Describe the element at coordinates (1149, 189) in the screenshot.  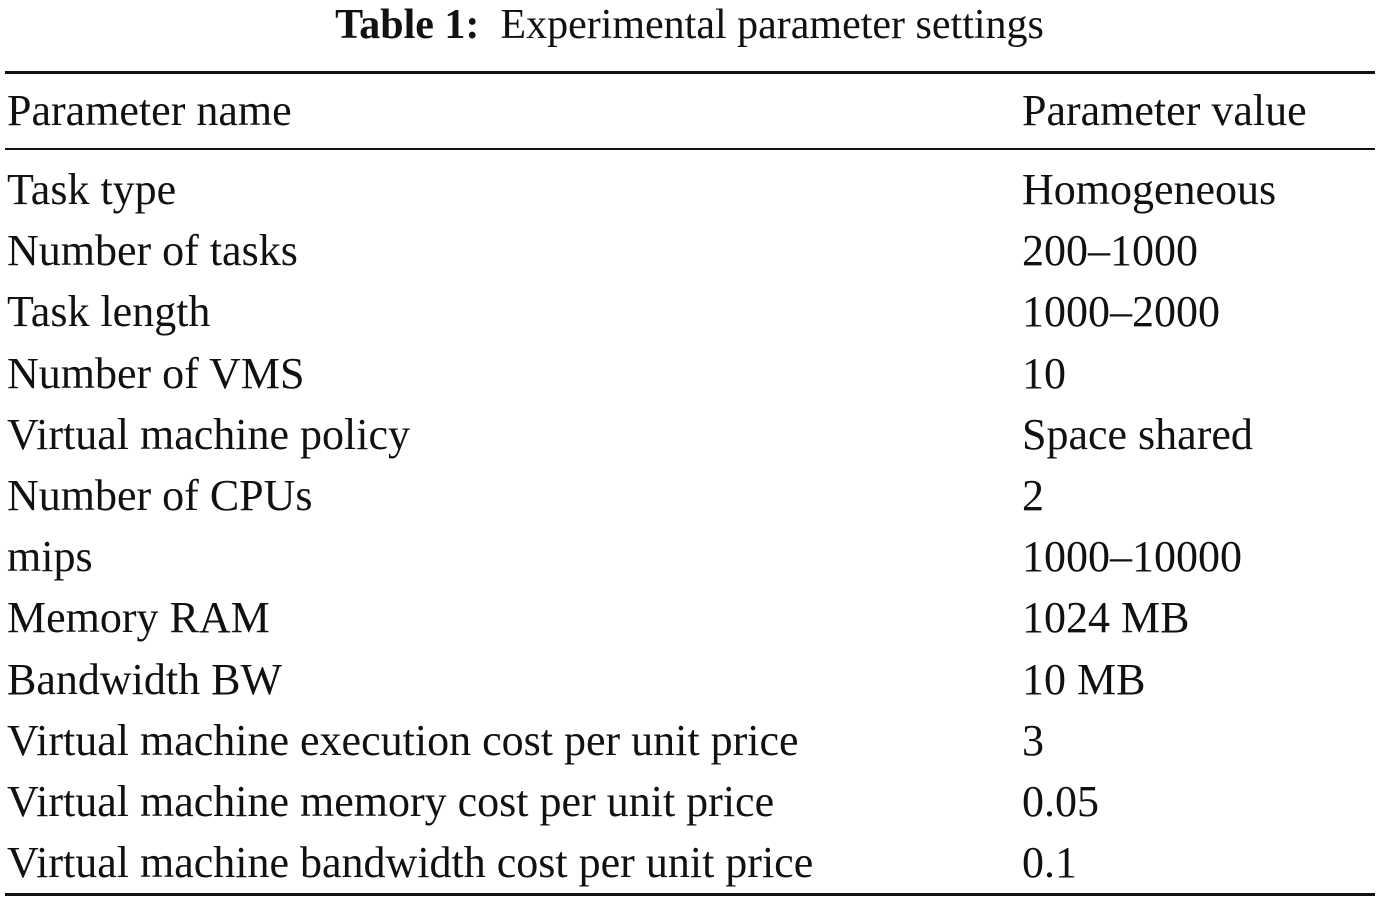
I see `parameter-value-cell: Homogeneous` at that location.